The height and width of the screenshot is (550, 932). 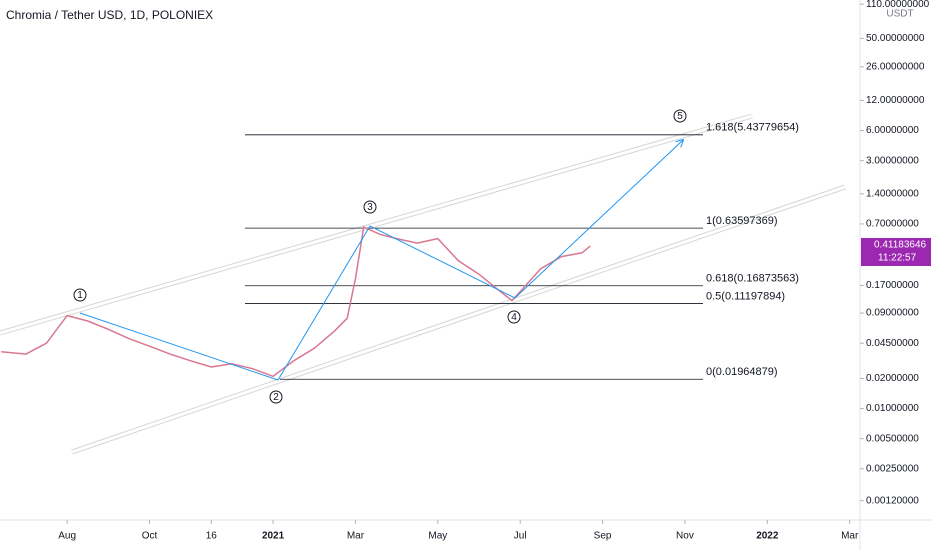 I want to click on fib-level-label: 0(0.01964879), so click(x=742, y=372).